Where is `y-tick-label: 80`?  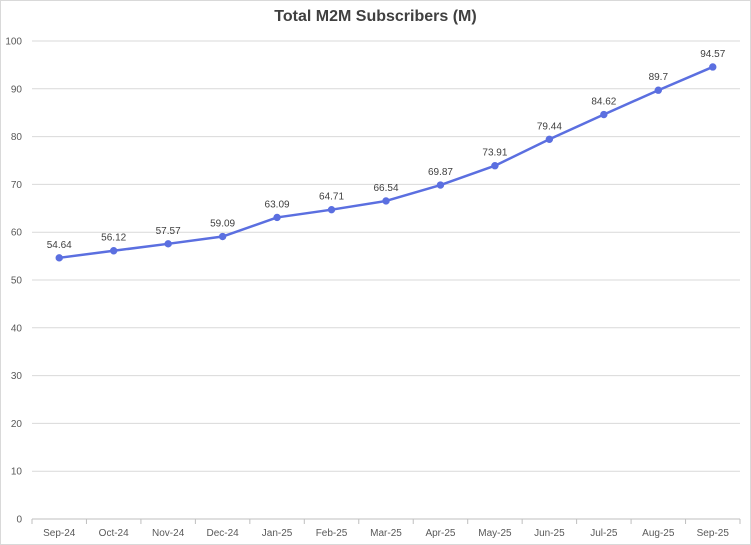
y-tick-label: 80 is located at coordinates (17, 137).